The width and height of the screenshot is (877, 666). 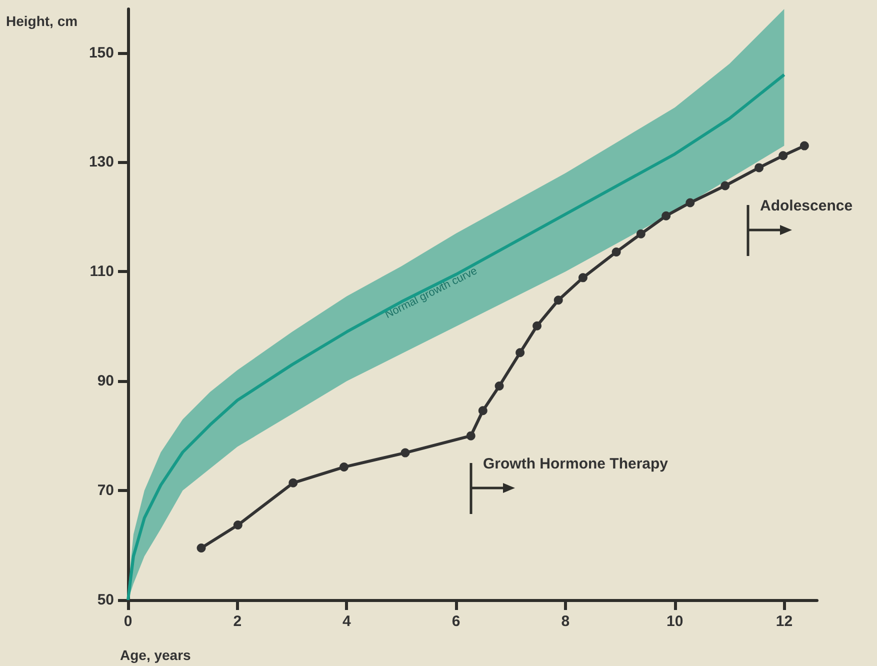 I want to click on y-tick-label: 130, so click(x=101, y=162).